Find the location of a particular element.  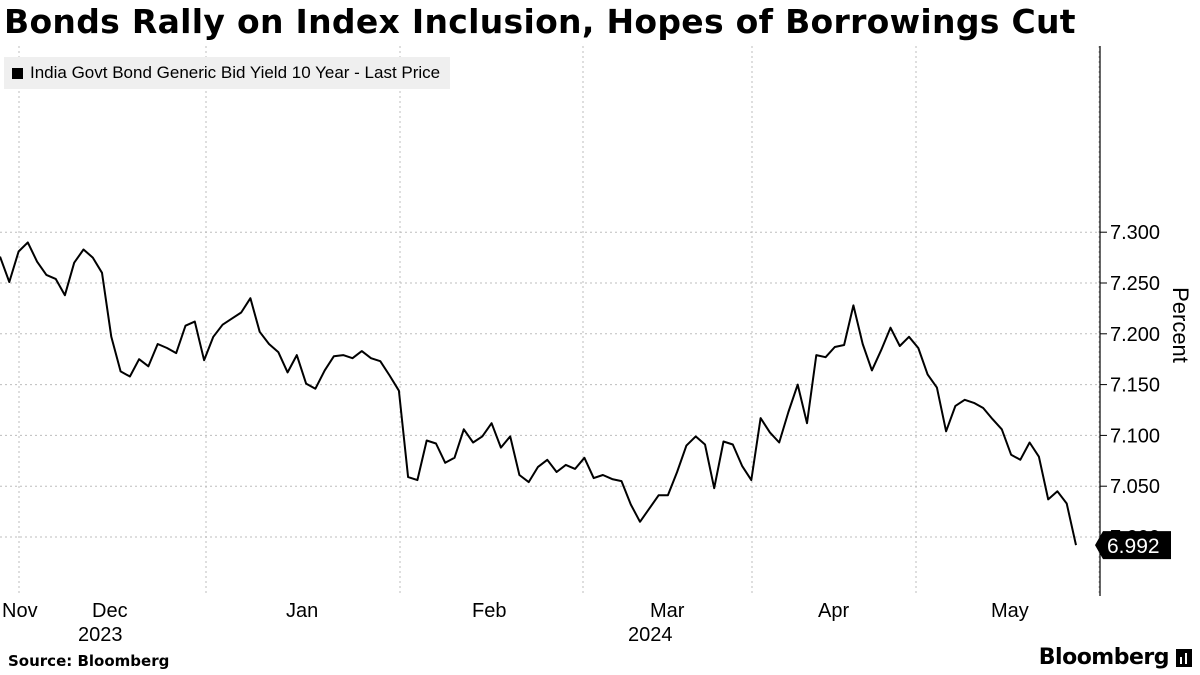

y-tick-label: 7.100 is located at coordinates (1135, 436).